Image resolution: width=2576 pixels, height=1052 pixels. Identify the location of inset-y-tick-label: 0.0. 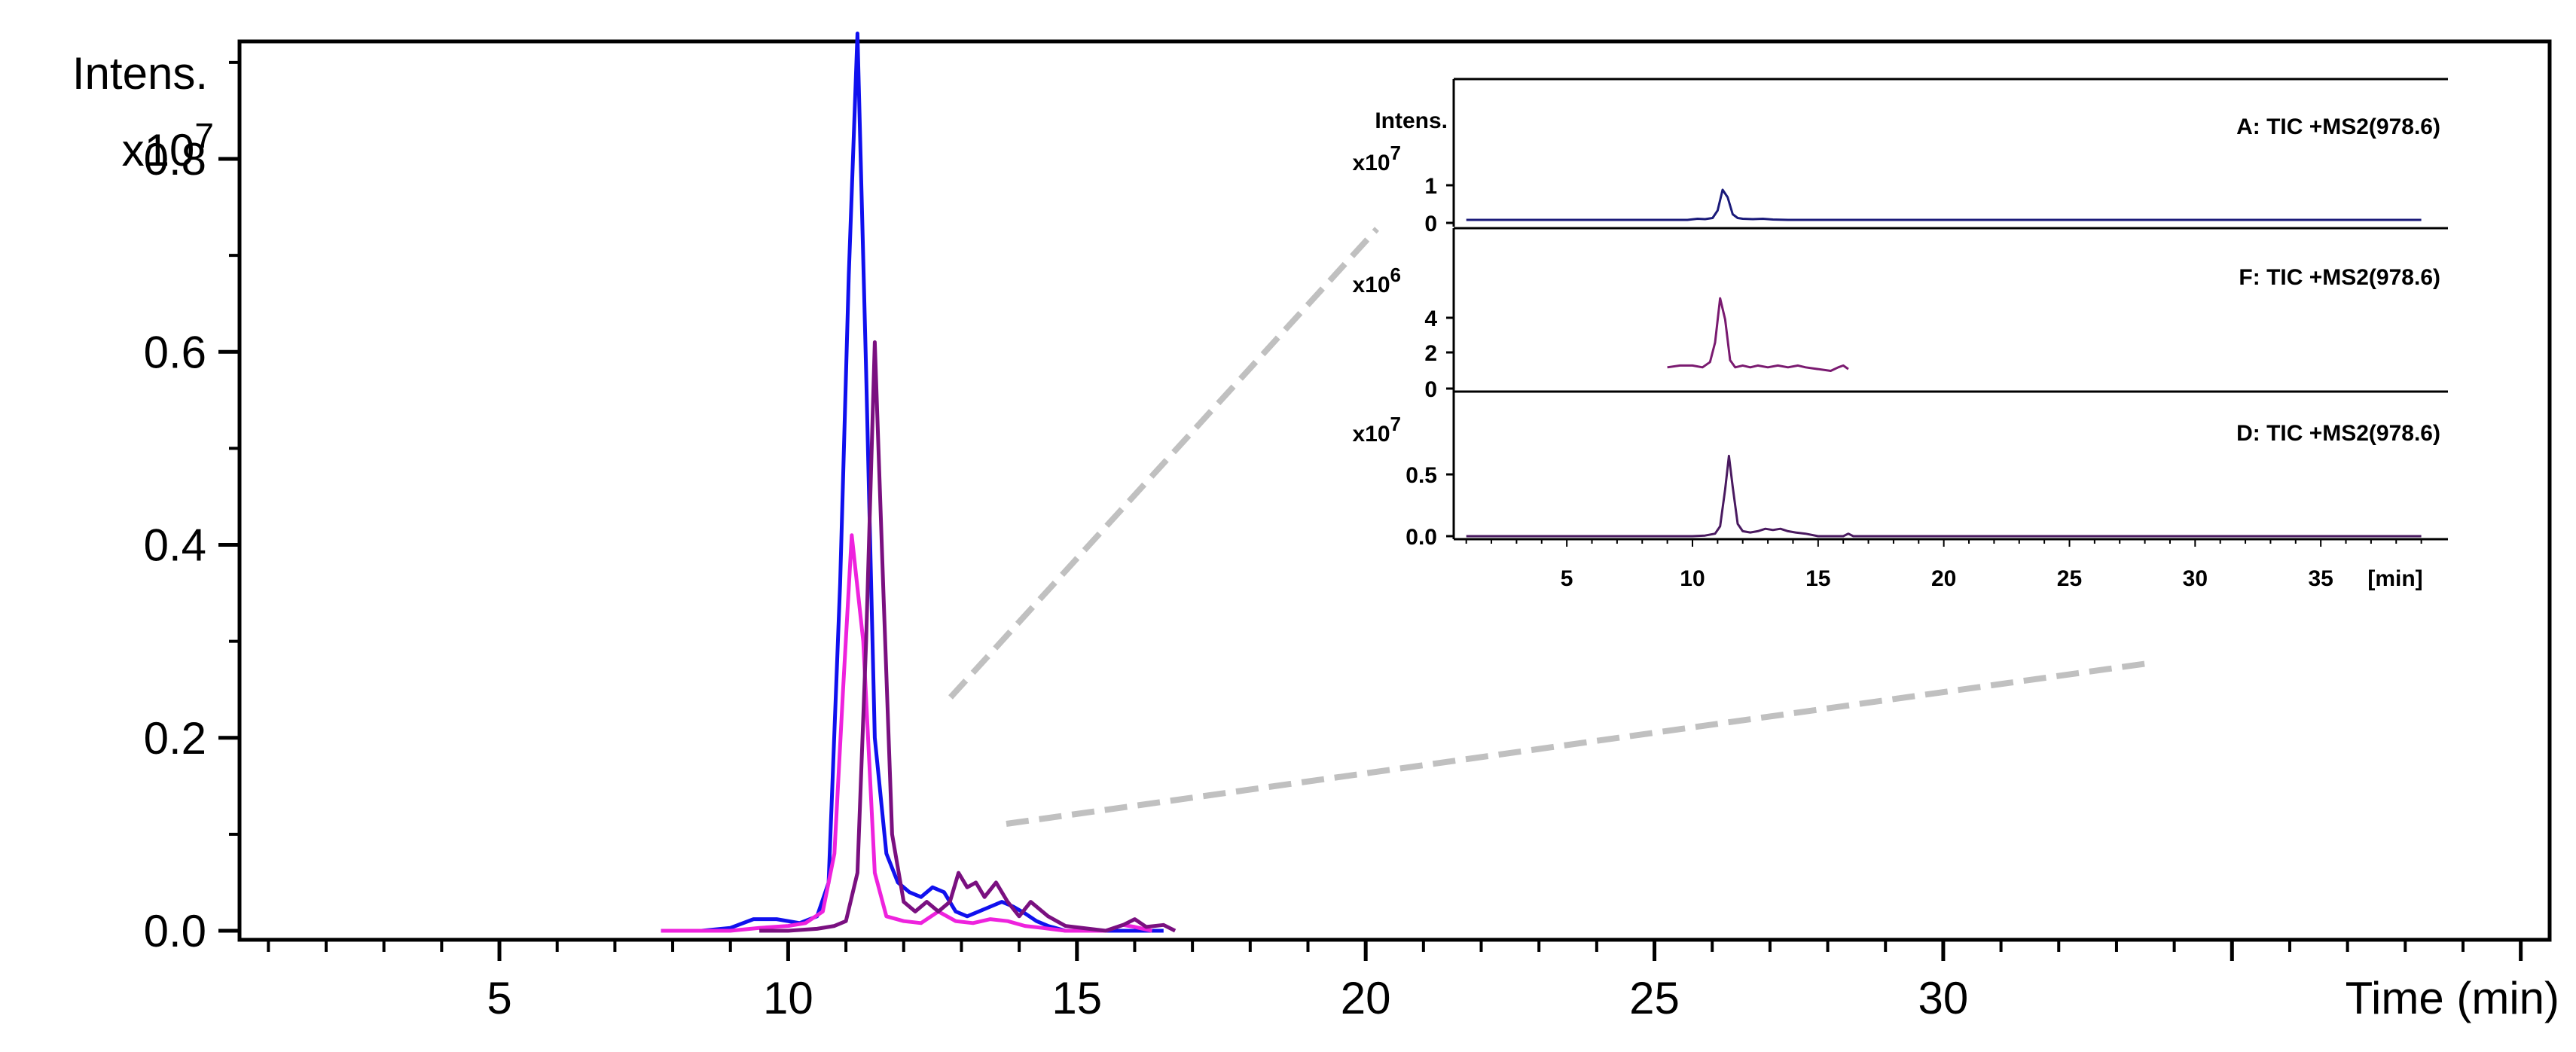
(1422, 538).